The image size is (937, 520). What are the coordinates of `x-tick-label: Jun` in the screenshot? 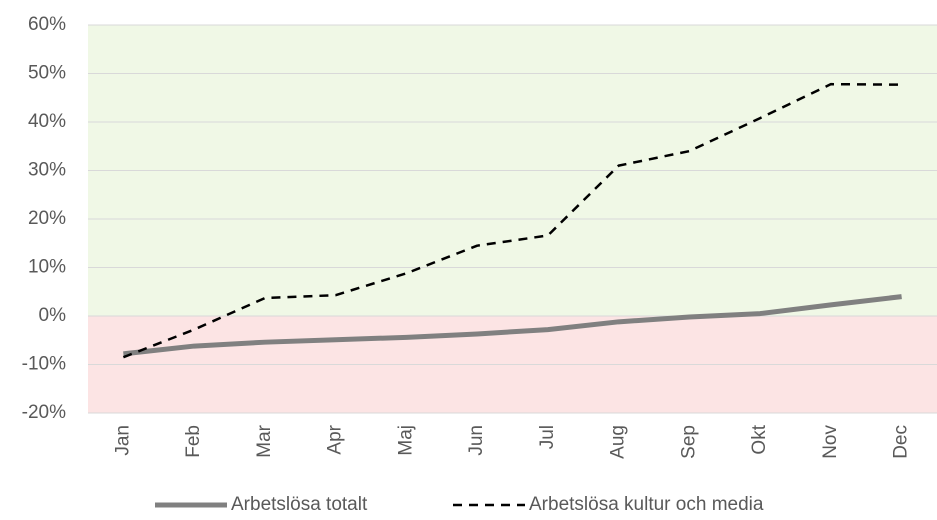 It's located at (476, 440).